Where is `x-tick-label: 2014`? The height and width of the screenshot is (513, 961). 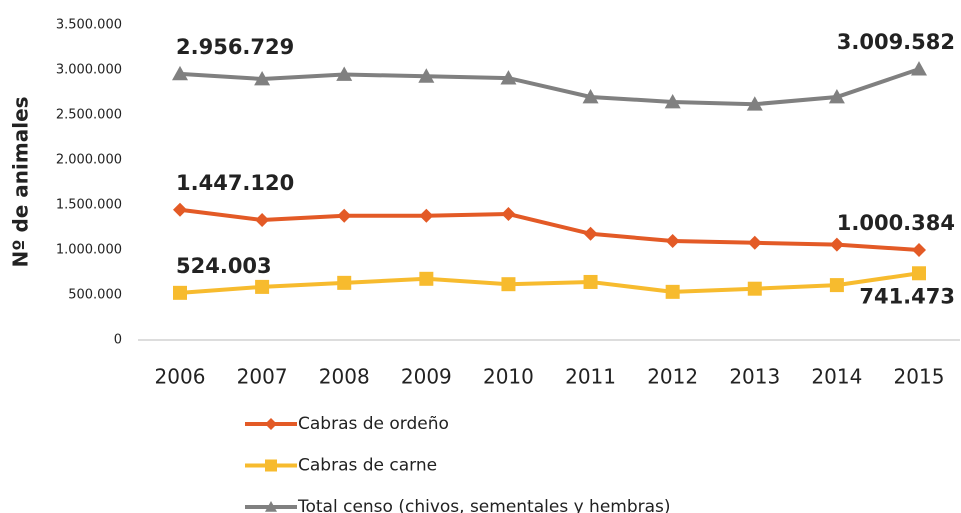 x-tick-label: 2014 is located at coordinates (836, 377).